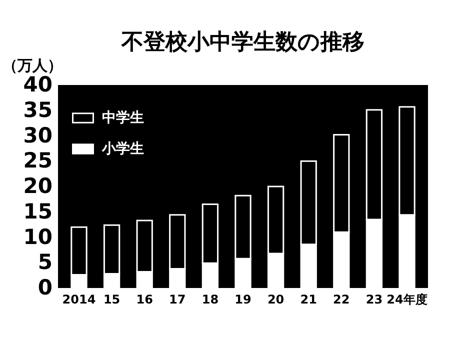 The image size is (454, 340). Describe the element at coordinates (45, 288) in the screenshot. I see `y-tick-label: 0` at that location.